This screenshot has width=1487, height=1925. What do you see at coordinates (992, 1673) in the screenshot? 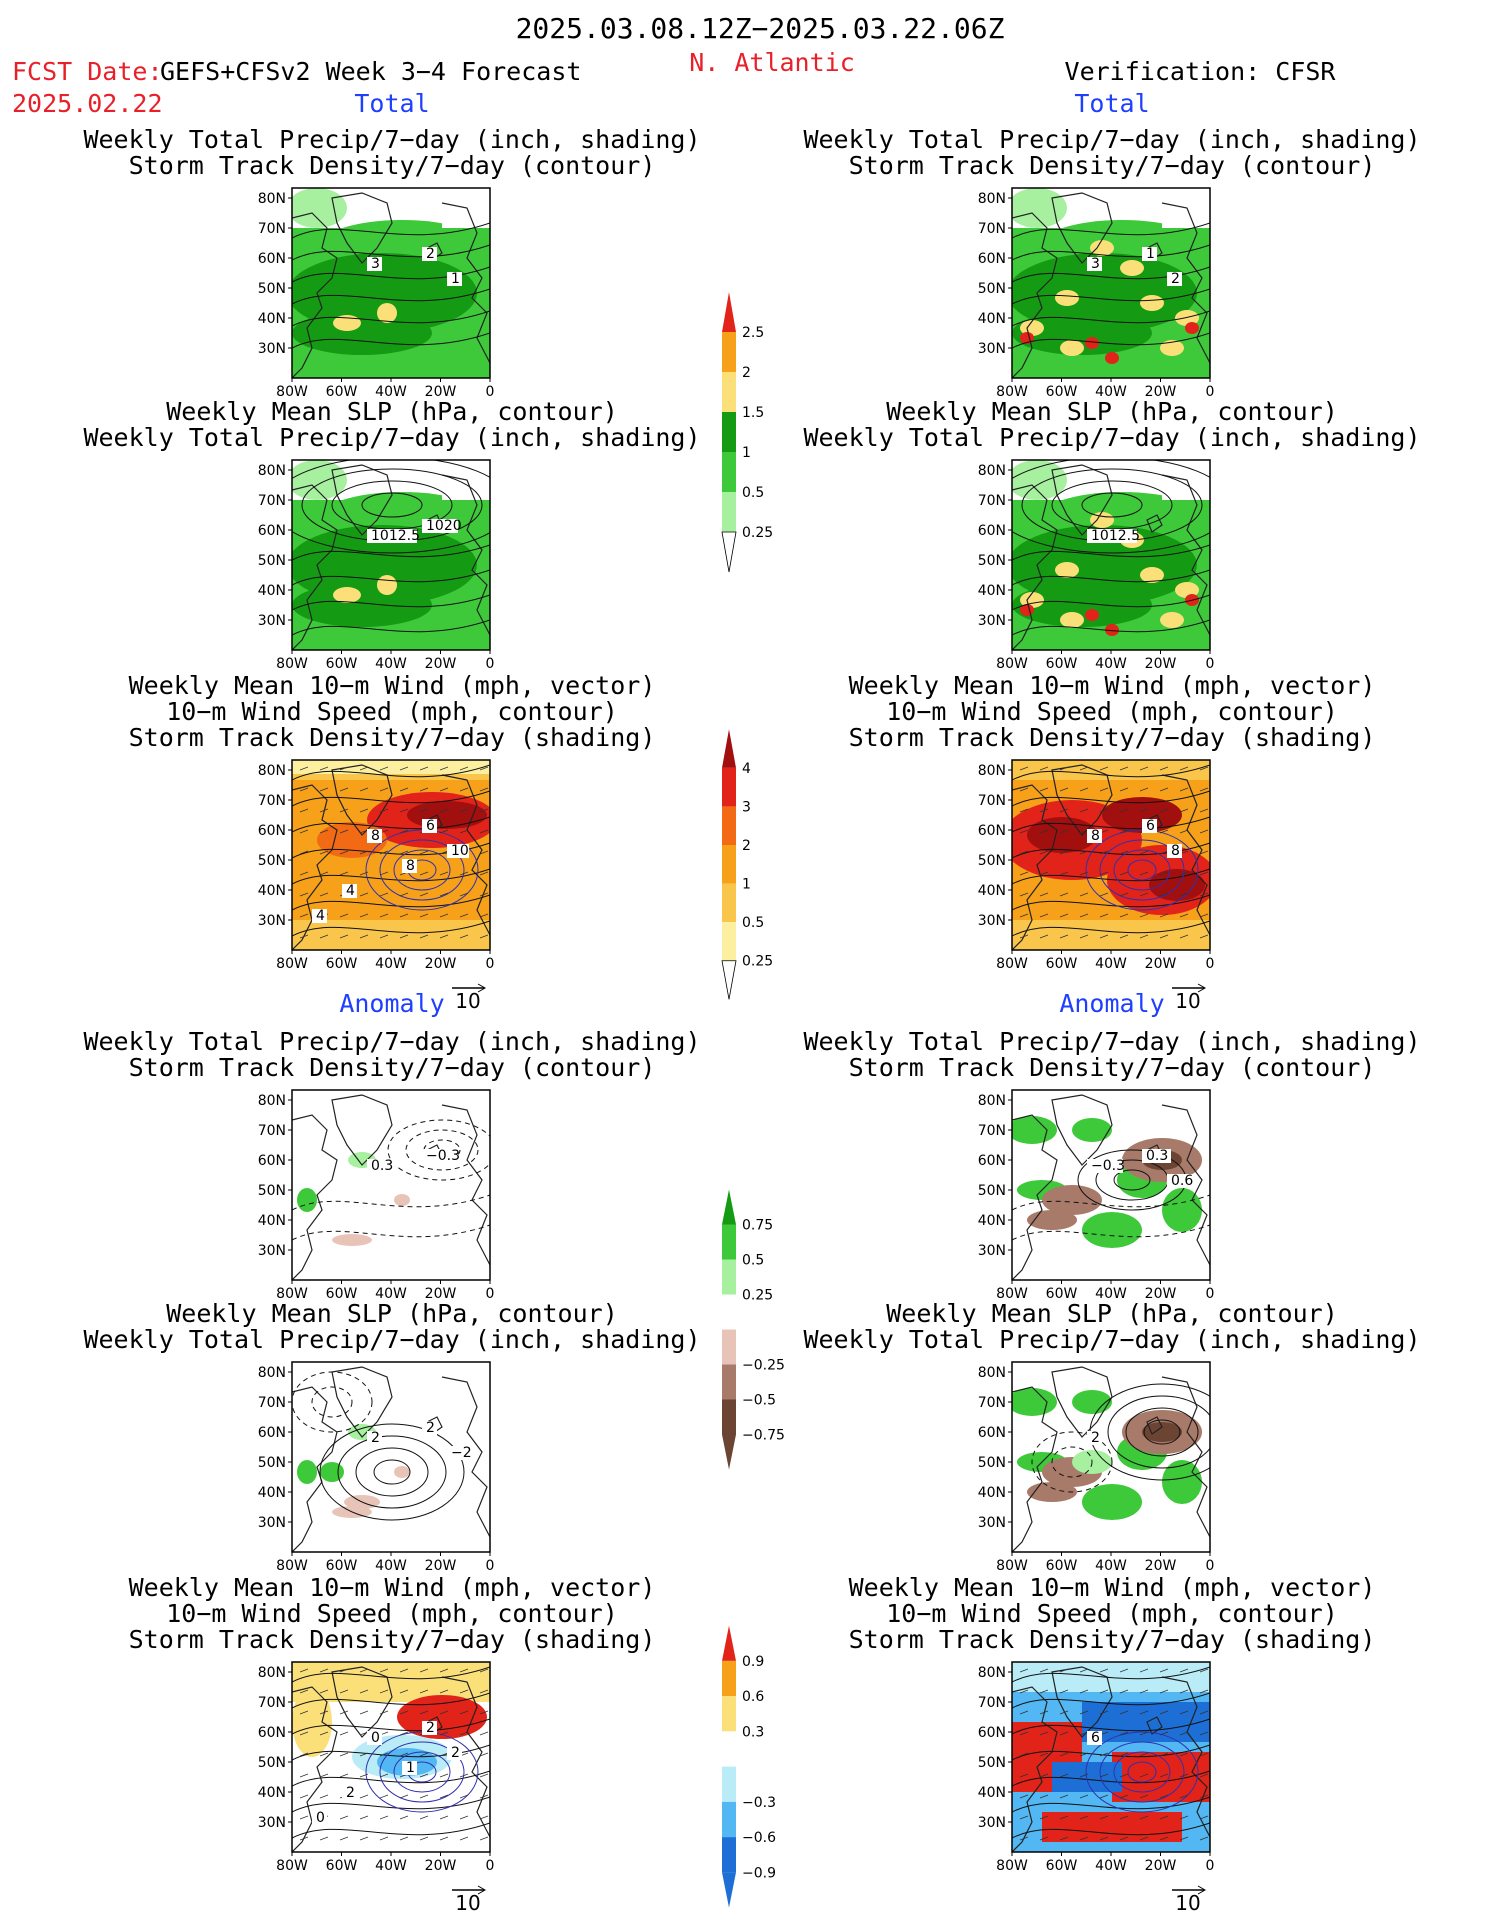
I see `lat-tick-label: 80N` at bounding box center [992, 1673].